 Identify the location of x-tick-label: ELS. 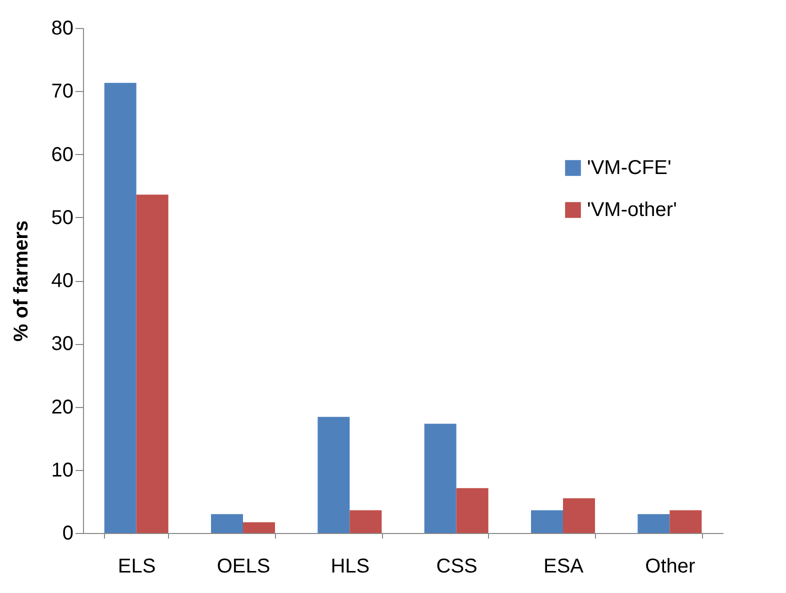
(137, 567).